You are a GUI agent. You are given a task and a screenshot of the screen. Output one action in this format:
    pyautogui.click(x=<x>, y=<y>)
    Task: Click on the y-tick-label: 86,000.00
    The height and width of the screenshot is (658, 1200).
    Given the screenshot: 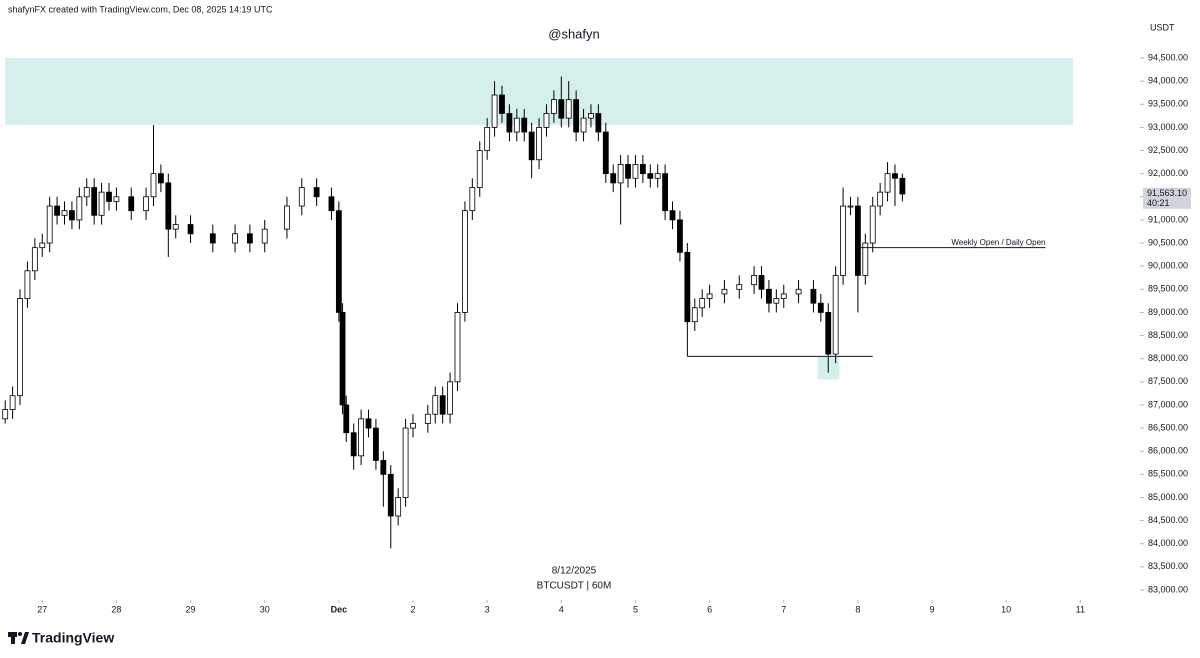 What is the action you would take?
    pyautogui.click(x=1168, y=451)
    